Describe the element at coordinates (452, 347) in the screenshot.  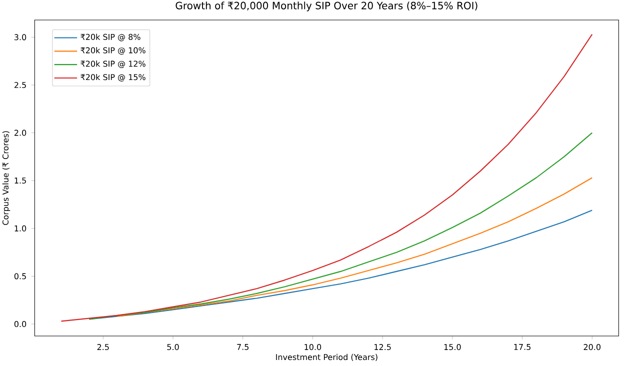
I see `x-tick-label: 15.0` at that location.